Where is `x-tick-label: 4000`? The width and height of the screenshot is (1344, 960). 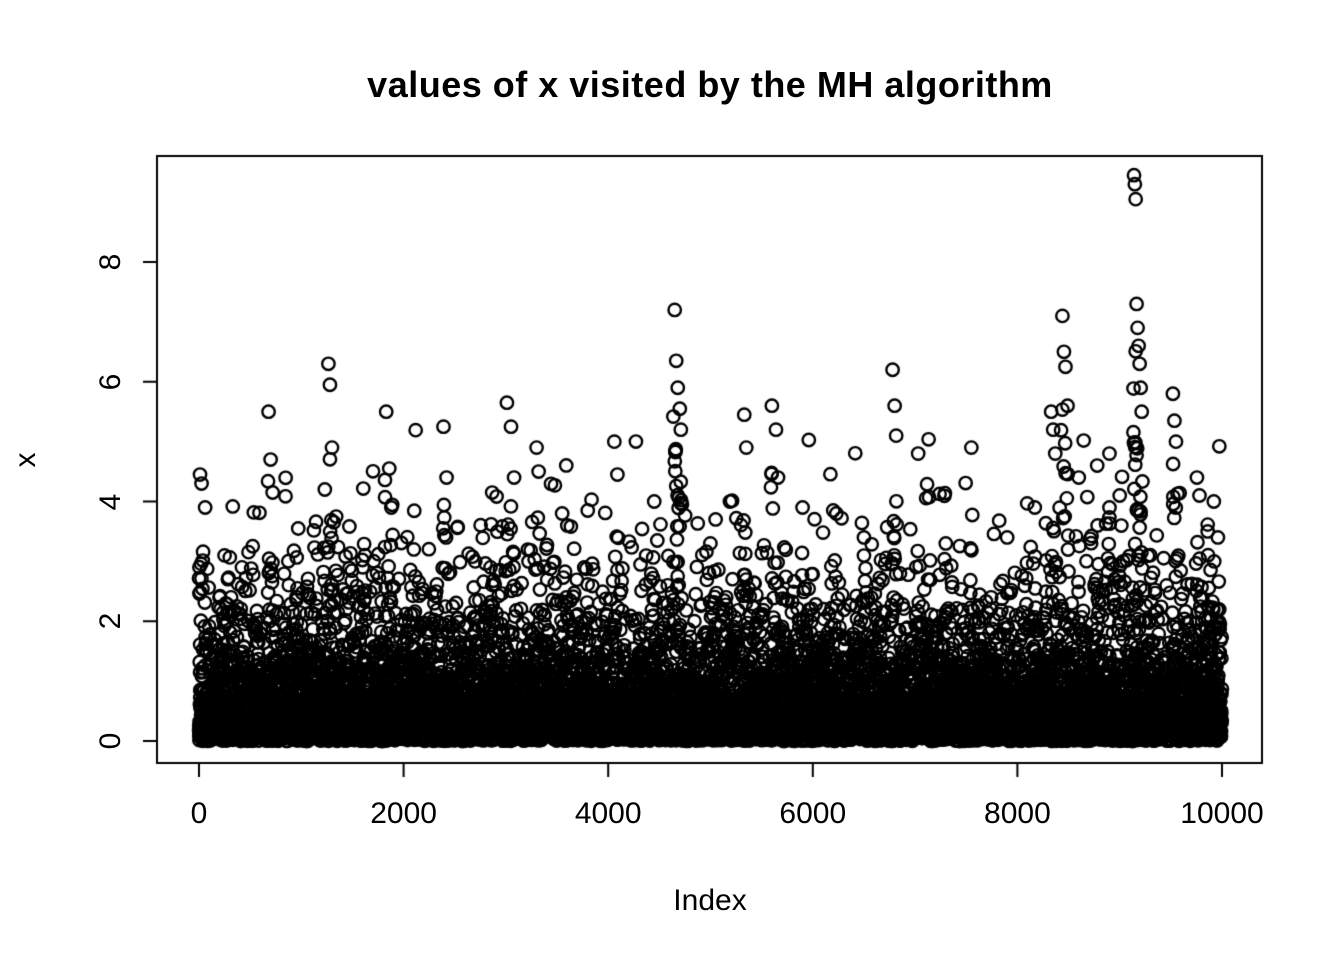
x-tick-label: 4000 is located at coordinates (608, 813).